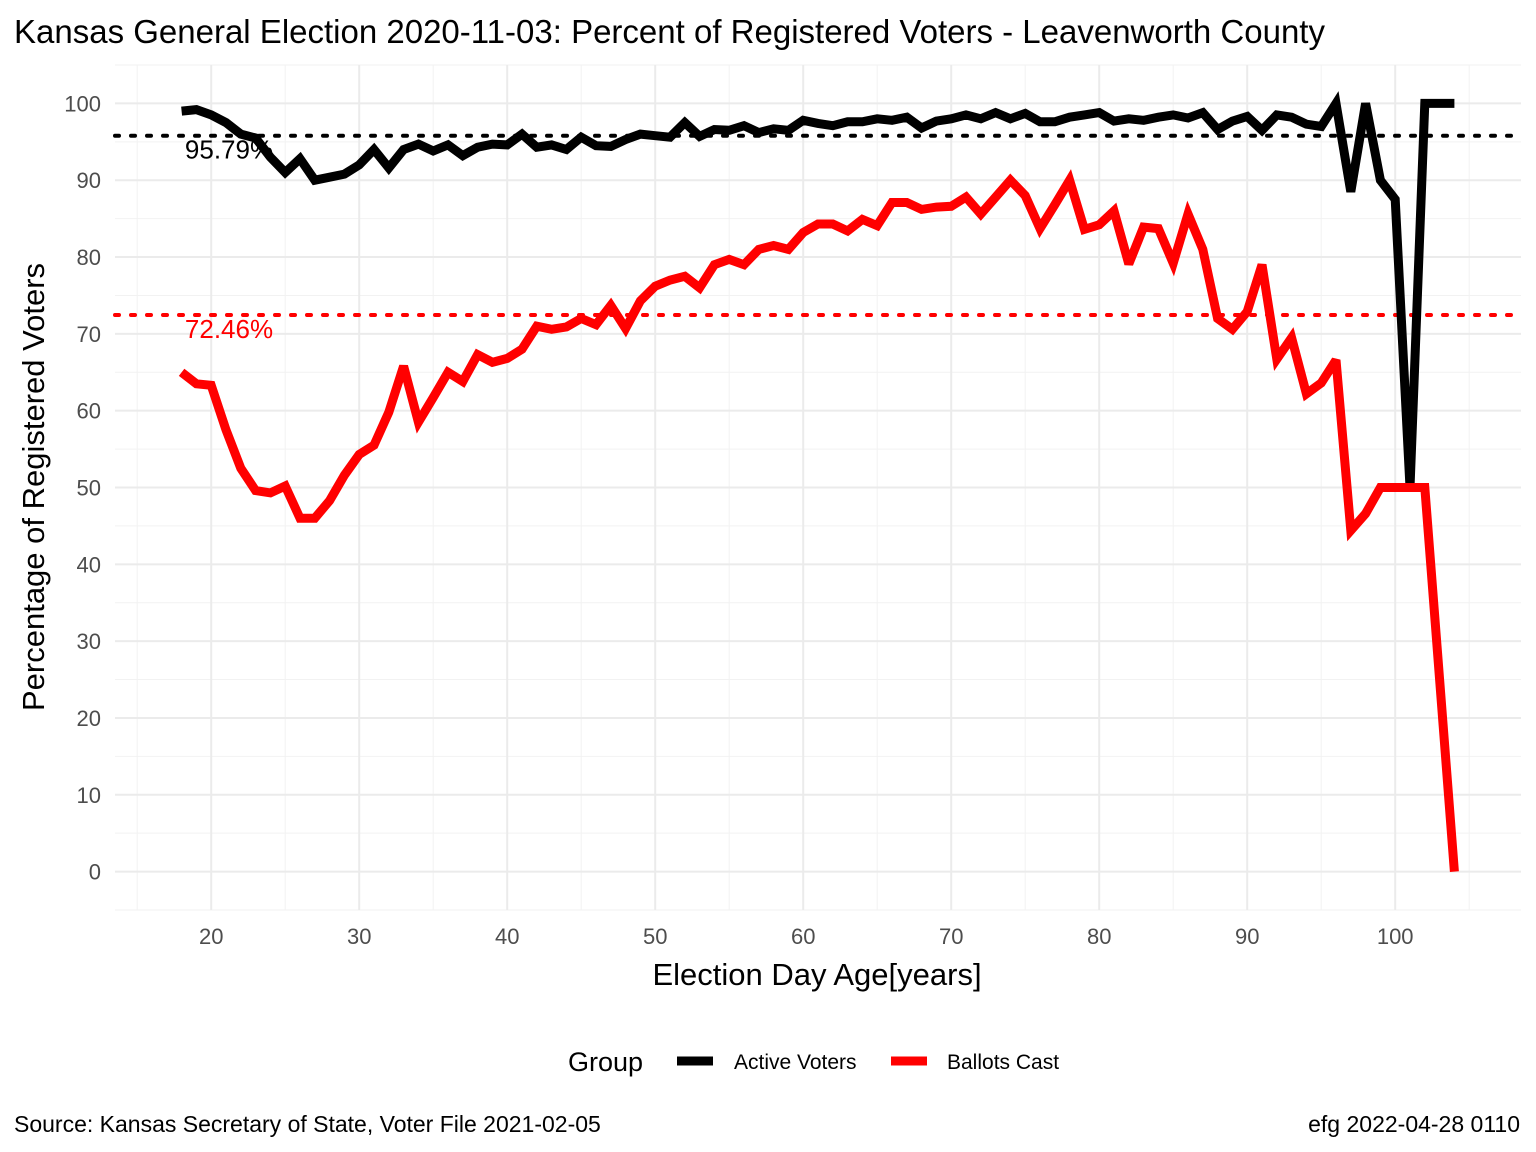  Describe the element at coordinates (89, 641) in the screenshot. I see `y-tick-label: 30` at that location.